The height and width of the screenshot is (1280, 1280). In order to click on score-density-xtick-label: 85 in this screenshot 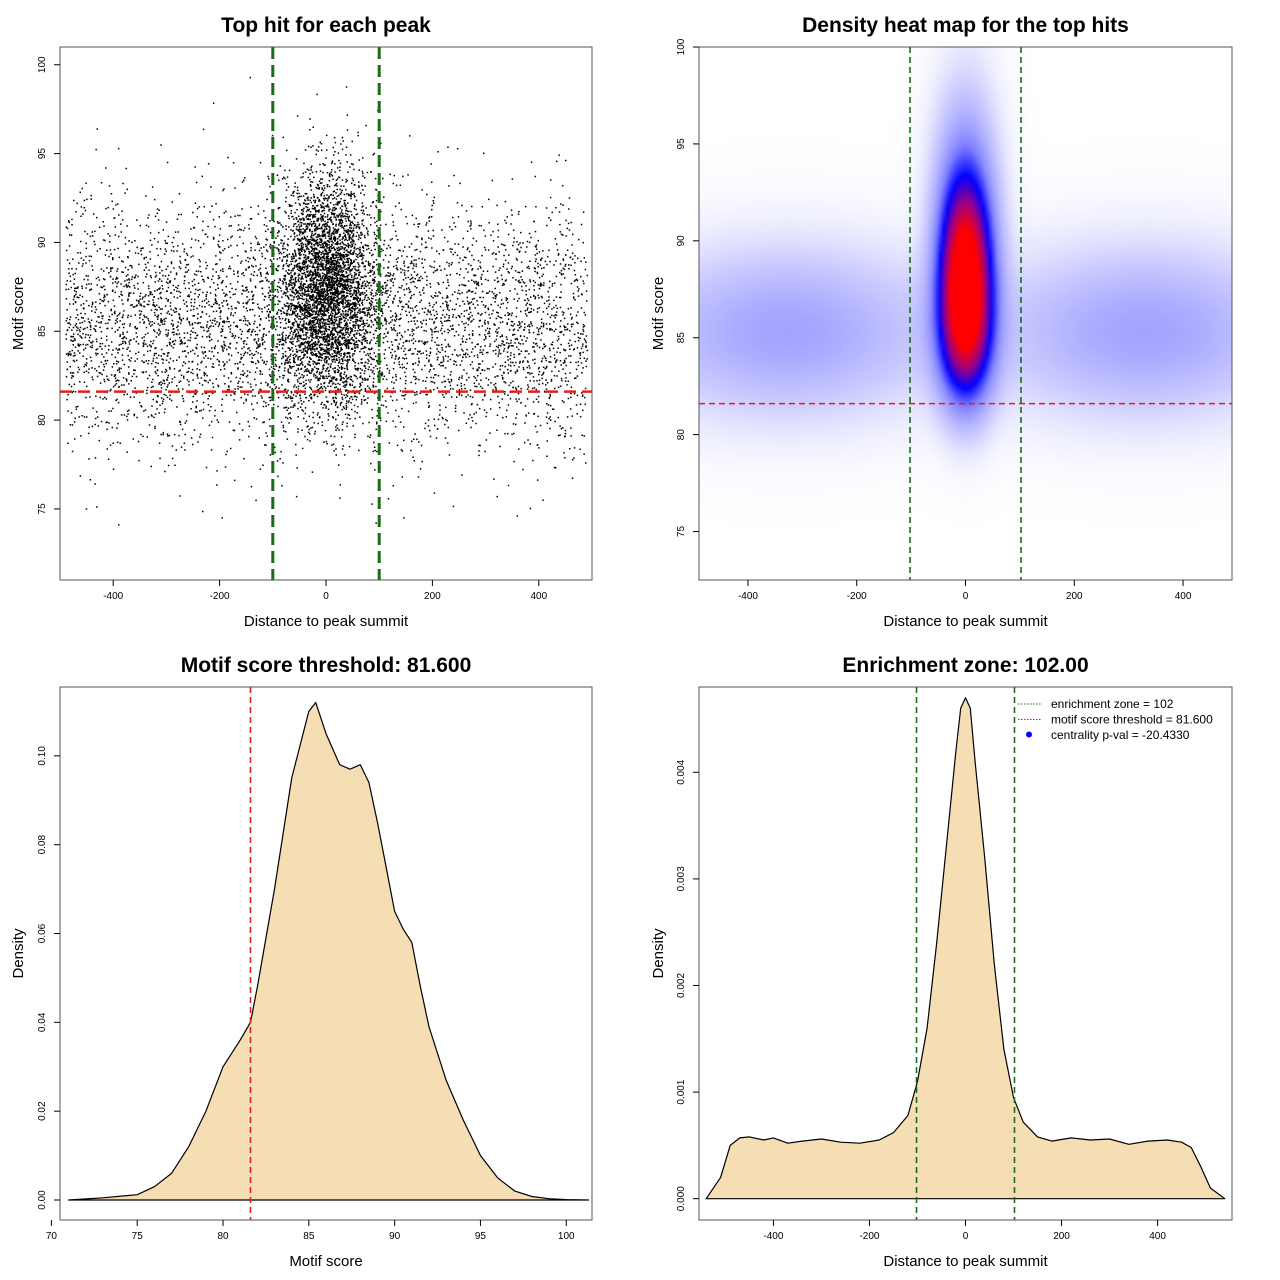, I will do `click(309, 1236)`.